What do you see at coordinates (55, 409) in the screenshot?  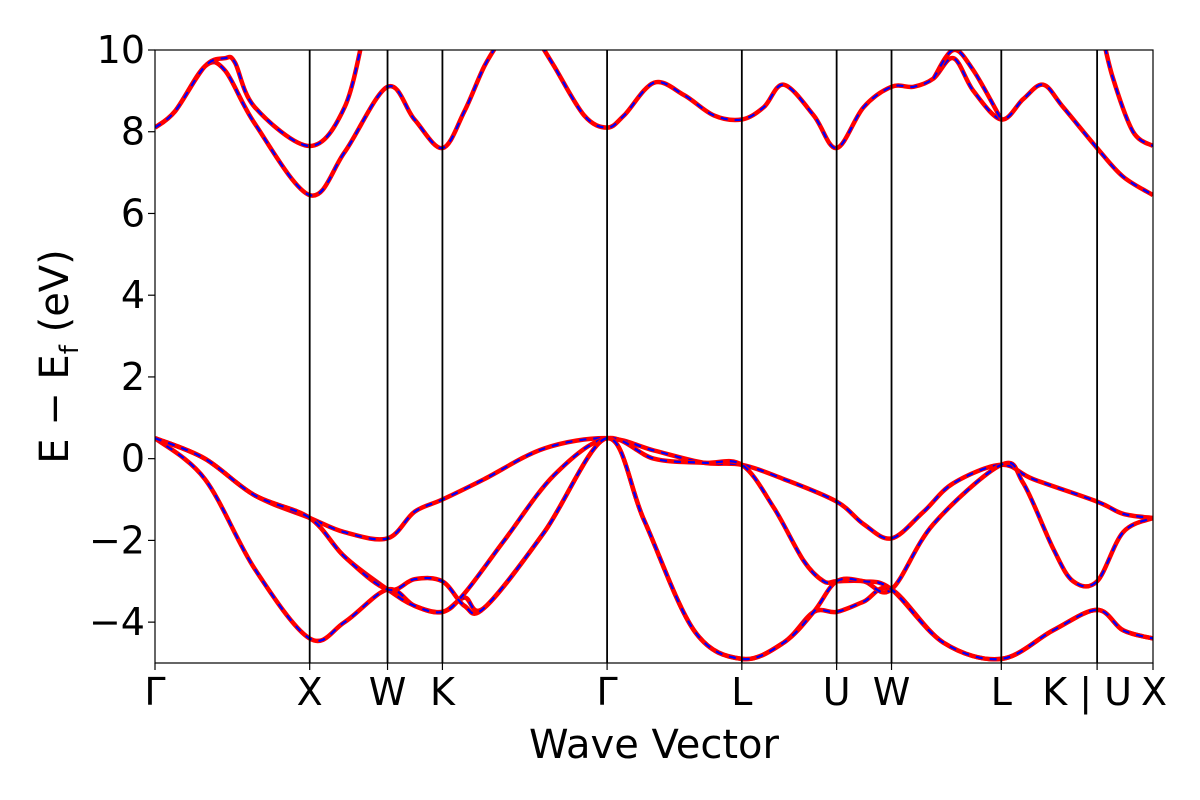 I see `y-axis-title-main: E − E` at bounding box center [55, 409].